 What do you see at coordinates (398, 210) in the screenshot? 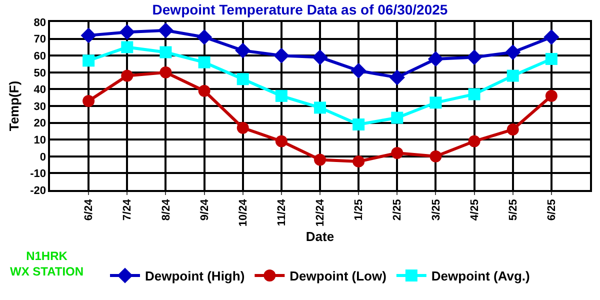
I see `x-tick-label: 2/25` at bounding box center [398, 210].